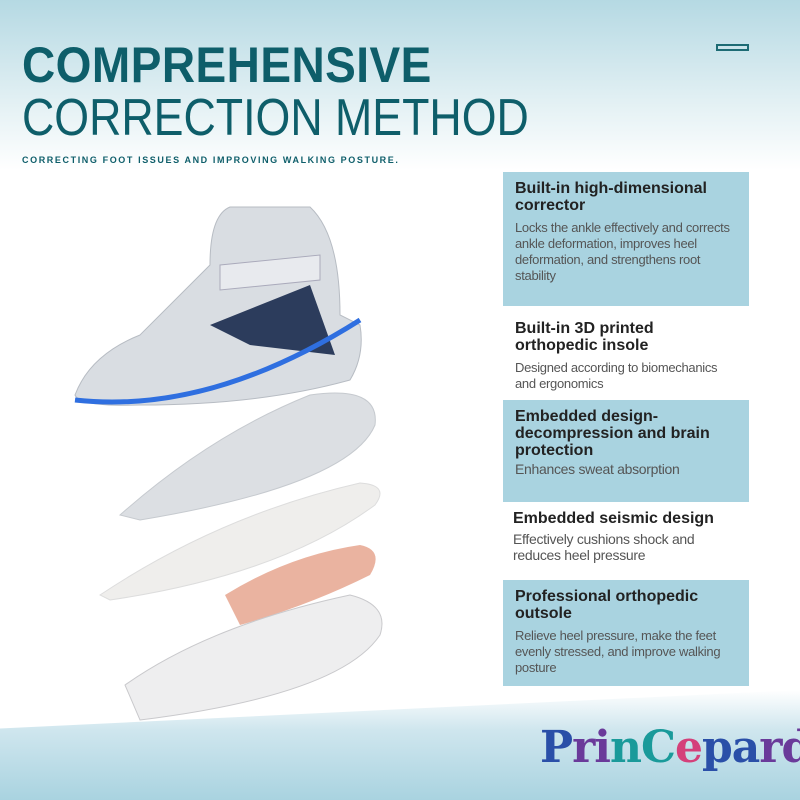 This screenshot has height=800, width=800. I want to click on feature-title: Embedded seismic design, so click(613, 518).